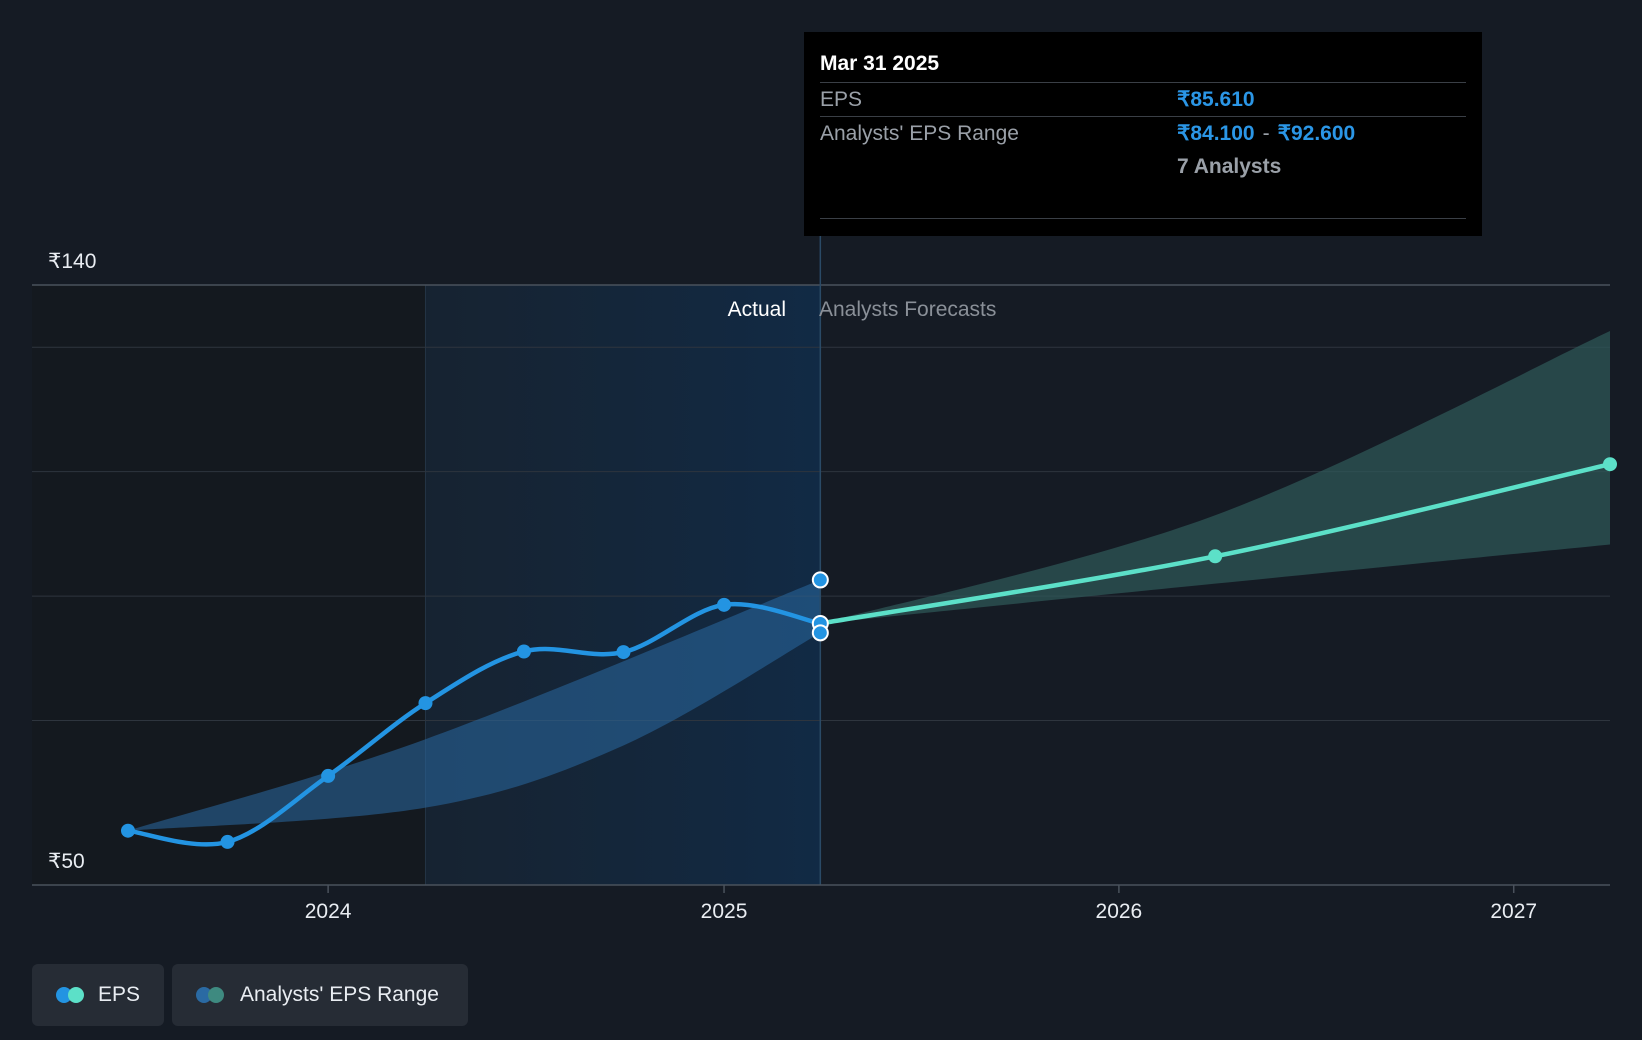 Image resolution: width=1642 pixels, height=1040 pixels. What do you see at coordinates (841, 99) in the screenshot?
I see `tooltip-eps-label: EPS` at bounding box center [841, 99].